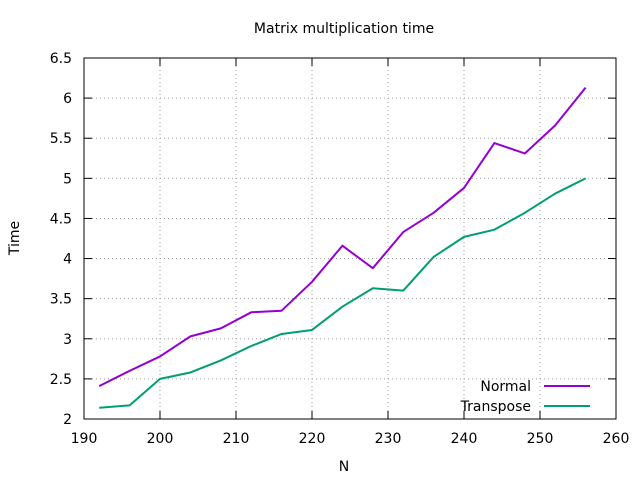 The width and height of the screenshot is (640, 480). What do you see at coordinates (236, 439) in the screenshot?
I see `x-tick-label: 210` at bounding box center [236, 439].